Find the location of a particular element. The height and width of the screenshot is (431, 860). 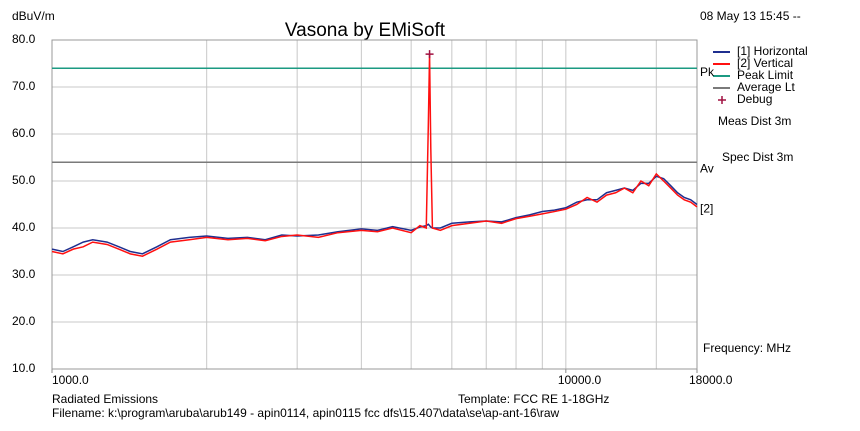

chart-title: Vasona by EMiSoft is located at coordinates (365, 30).